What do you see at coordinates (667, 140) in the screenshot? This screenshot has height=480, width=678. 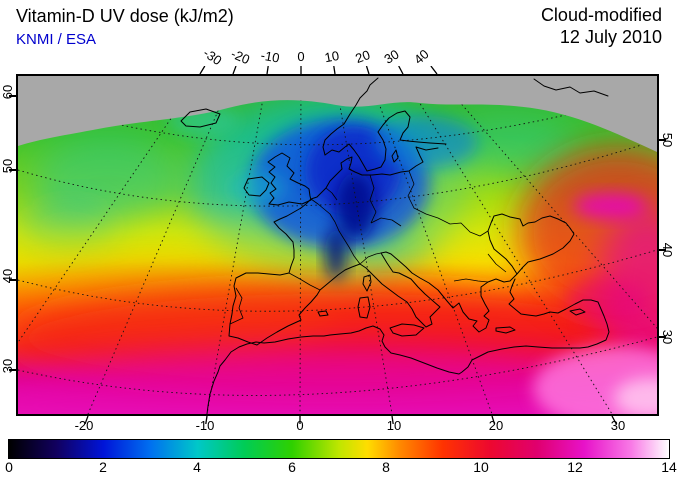 I see `right-axis-label: 50` at bounding box center [667, 140].